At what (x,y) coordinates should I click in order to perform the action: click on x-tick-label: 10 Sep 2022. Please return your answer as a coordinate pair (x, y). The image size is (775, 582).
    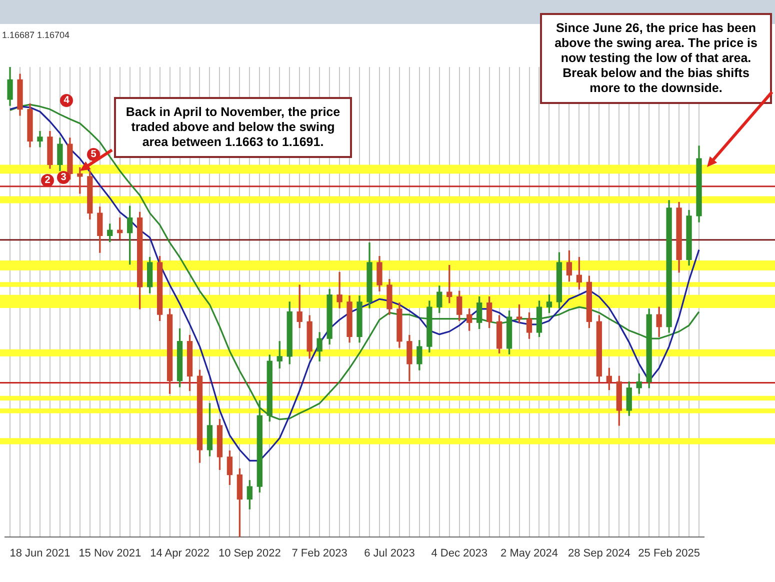
    Looking at the image, I should click on (249, 553).